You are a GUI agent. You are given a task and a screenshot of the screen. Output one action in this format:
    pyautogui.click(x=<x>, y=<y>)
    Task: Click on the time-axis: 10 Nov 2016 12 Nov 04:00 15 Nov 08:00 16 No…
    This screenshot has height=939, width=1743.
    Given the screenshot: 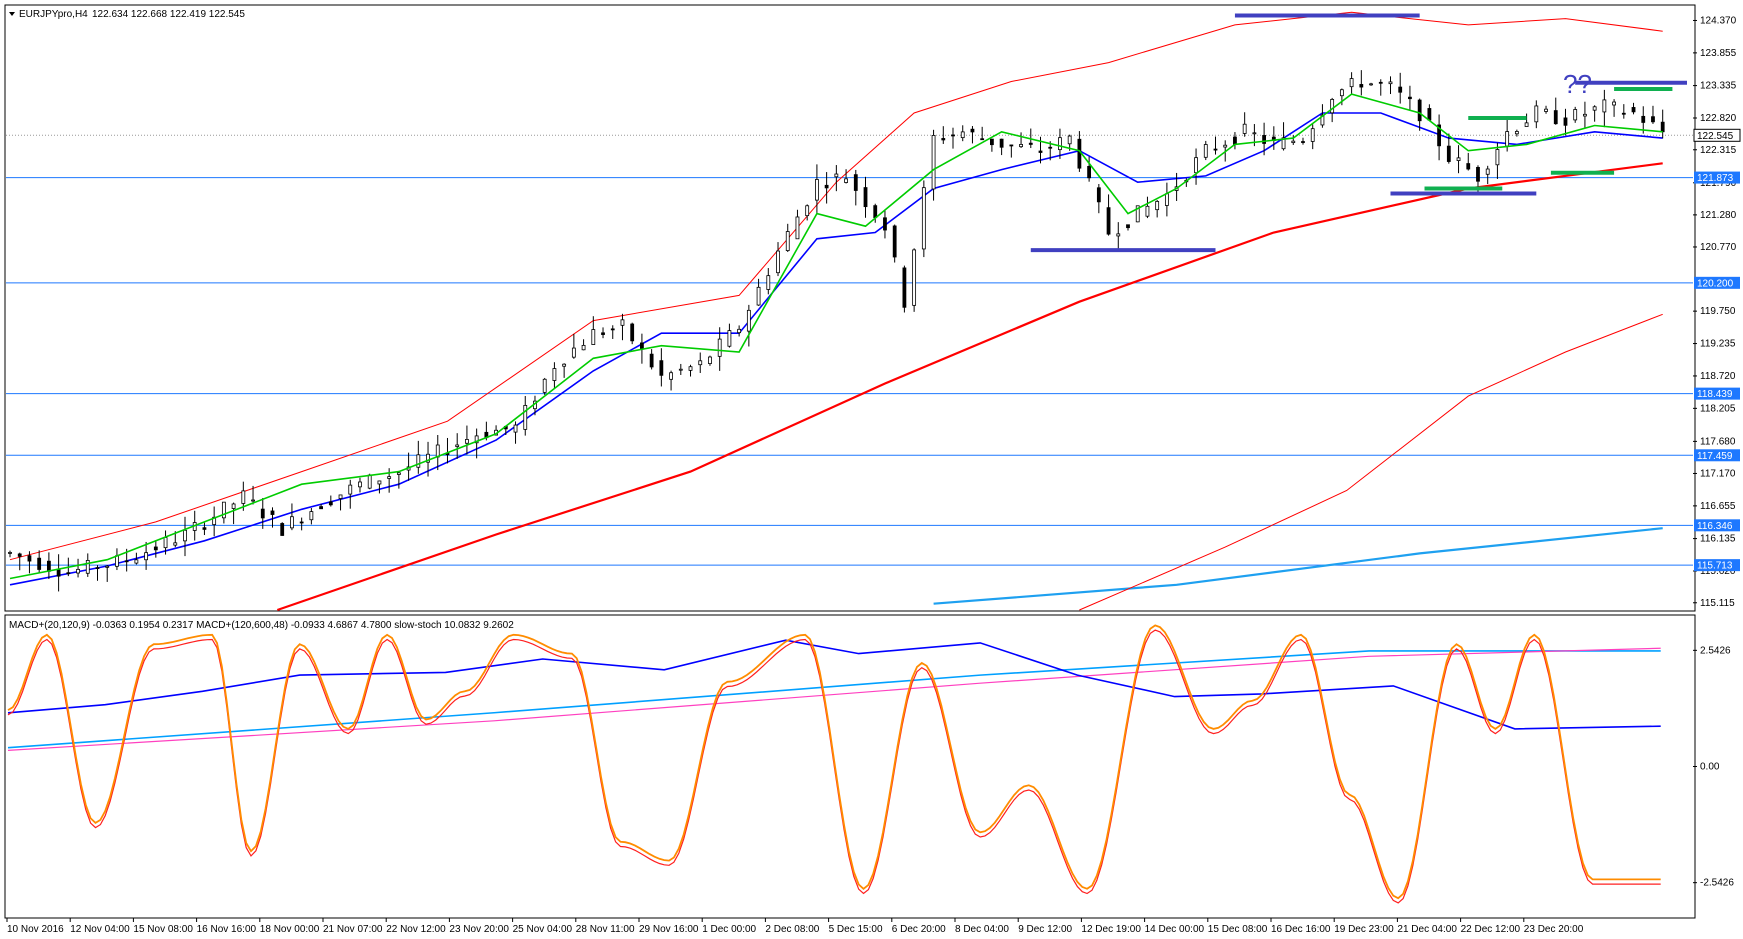 What is the action you would take?
    pyautogui.click(x=795, y=926)
    